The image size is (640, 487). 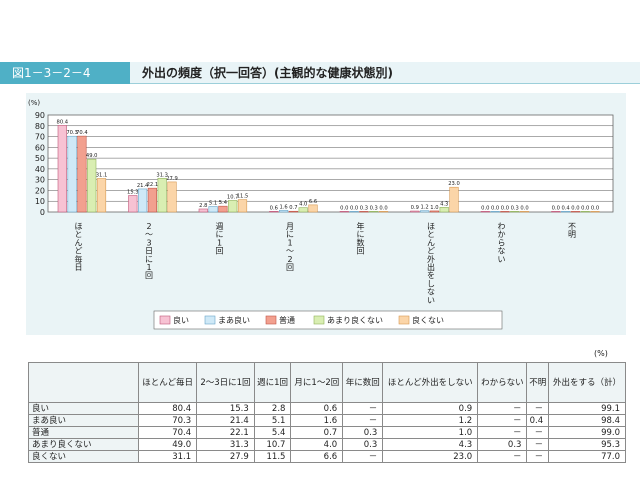 What do you see at coordinates (267, 73) in the screenshot?
I see `figure-title: 外出の頻度（択一回答）(主観的な健康状態別)` at bounding box center [267, 73].